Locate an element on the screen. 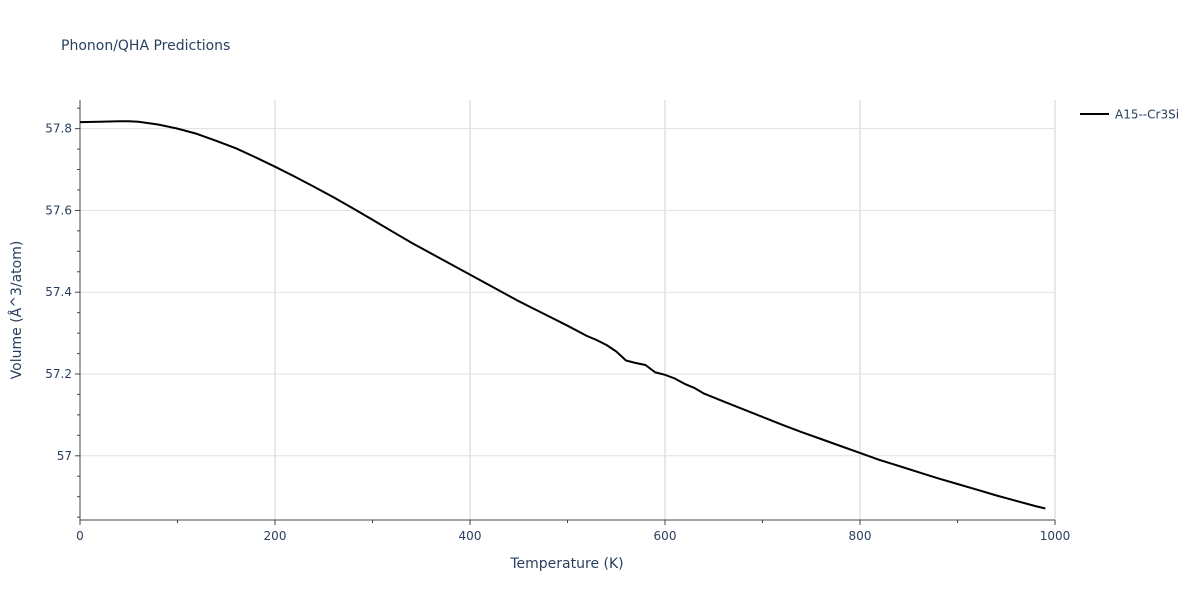 This screenshot has height=600, width=1200. x-tick-label: 800 is located at coordinates (860, 536).